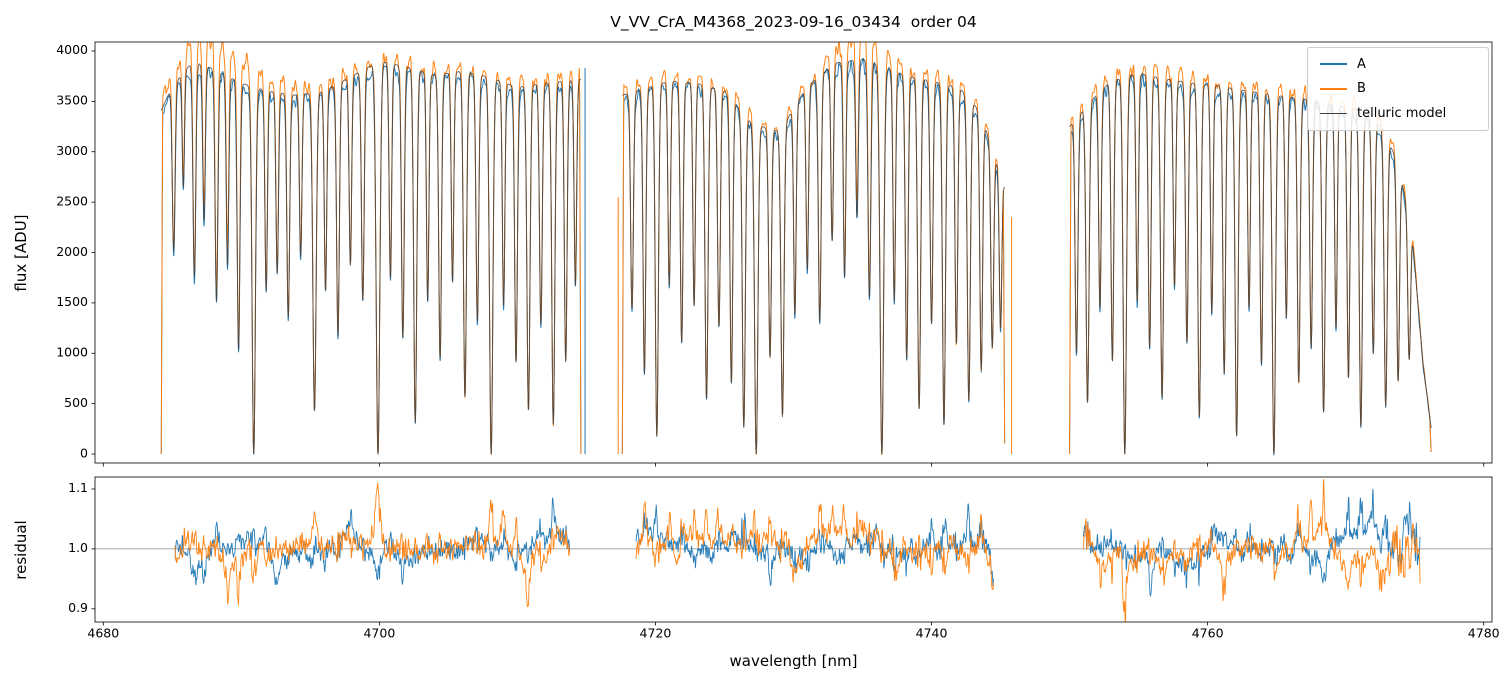  What do you see at coordinates (1333, 113) in the screenshot?
I see `legend-line-telluric-icon` at bounding box center [1333, 113].